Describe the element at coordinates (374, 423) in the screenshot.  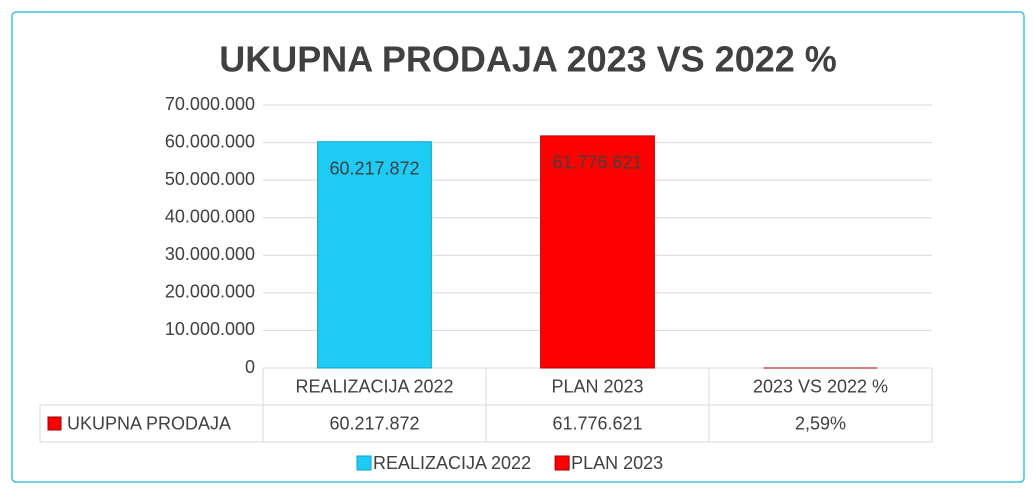
I see `table-value: 60.217.872` at that location.